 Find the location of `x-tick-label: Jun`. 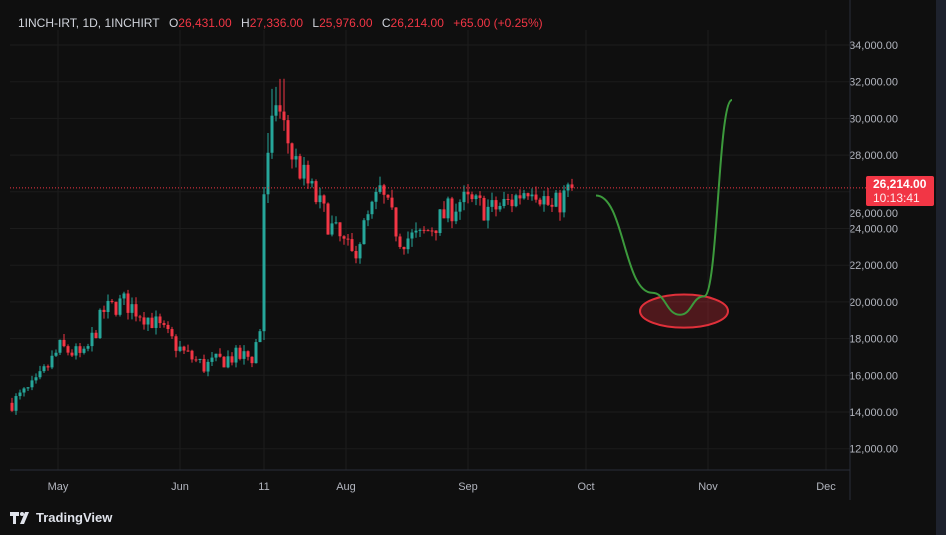

x-tick-label: Jun is located at coordinates (180, 487).